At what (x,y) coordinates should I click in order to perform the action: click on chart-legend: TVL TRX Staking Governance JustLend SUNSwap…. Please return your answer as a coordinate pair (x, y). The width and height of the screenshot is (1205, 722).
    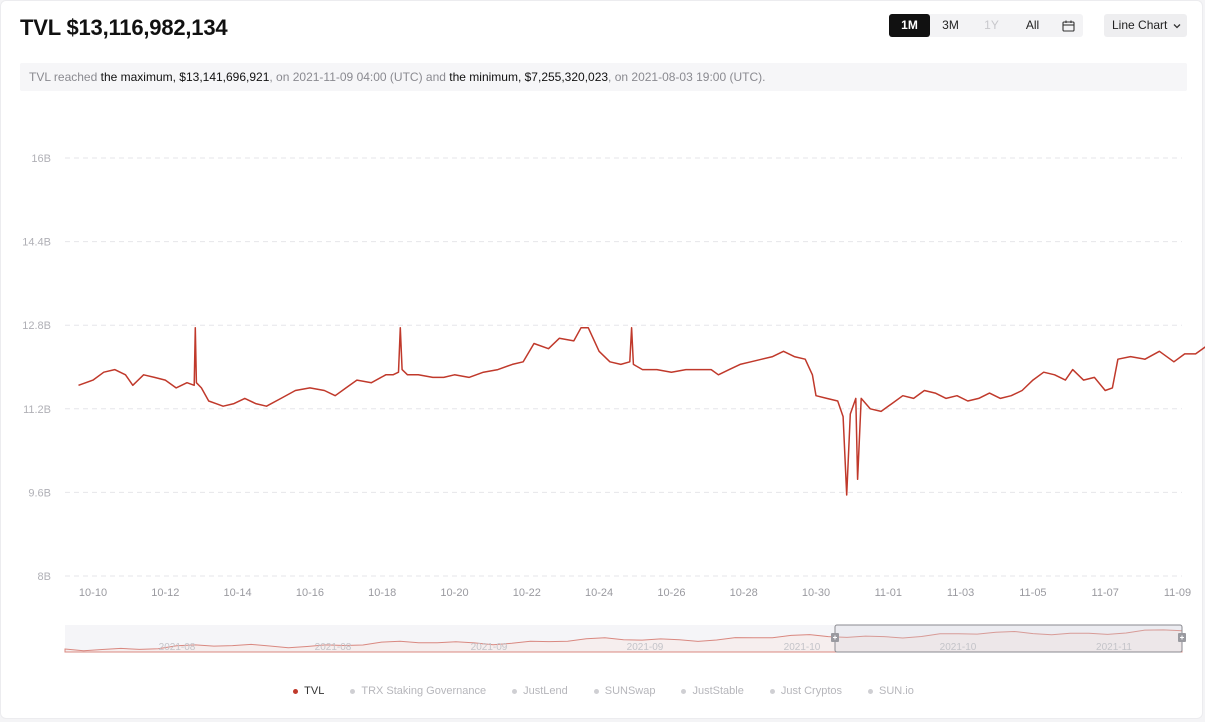
    Looking at the image, I should click on (603, 691).